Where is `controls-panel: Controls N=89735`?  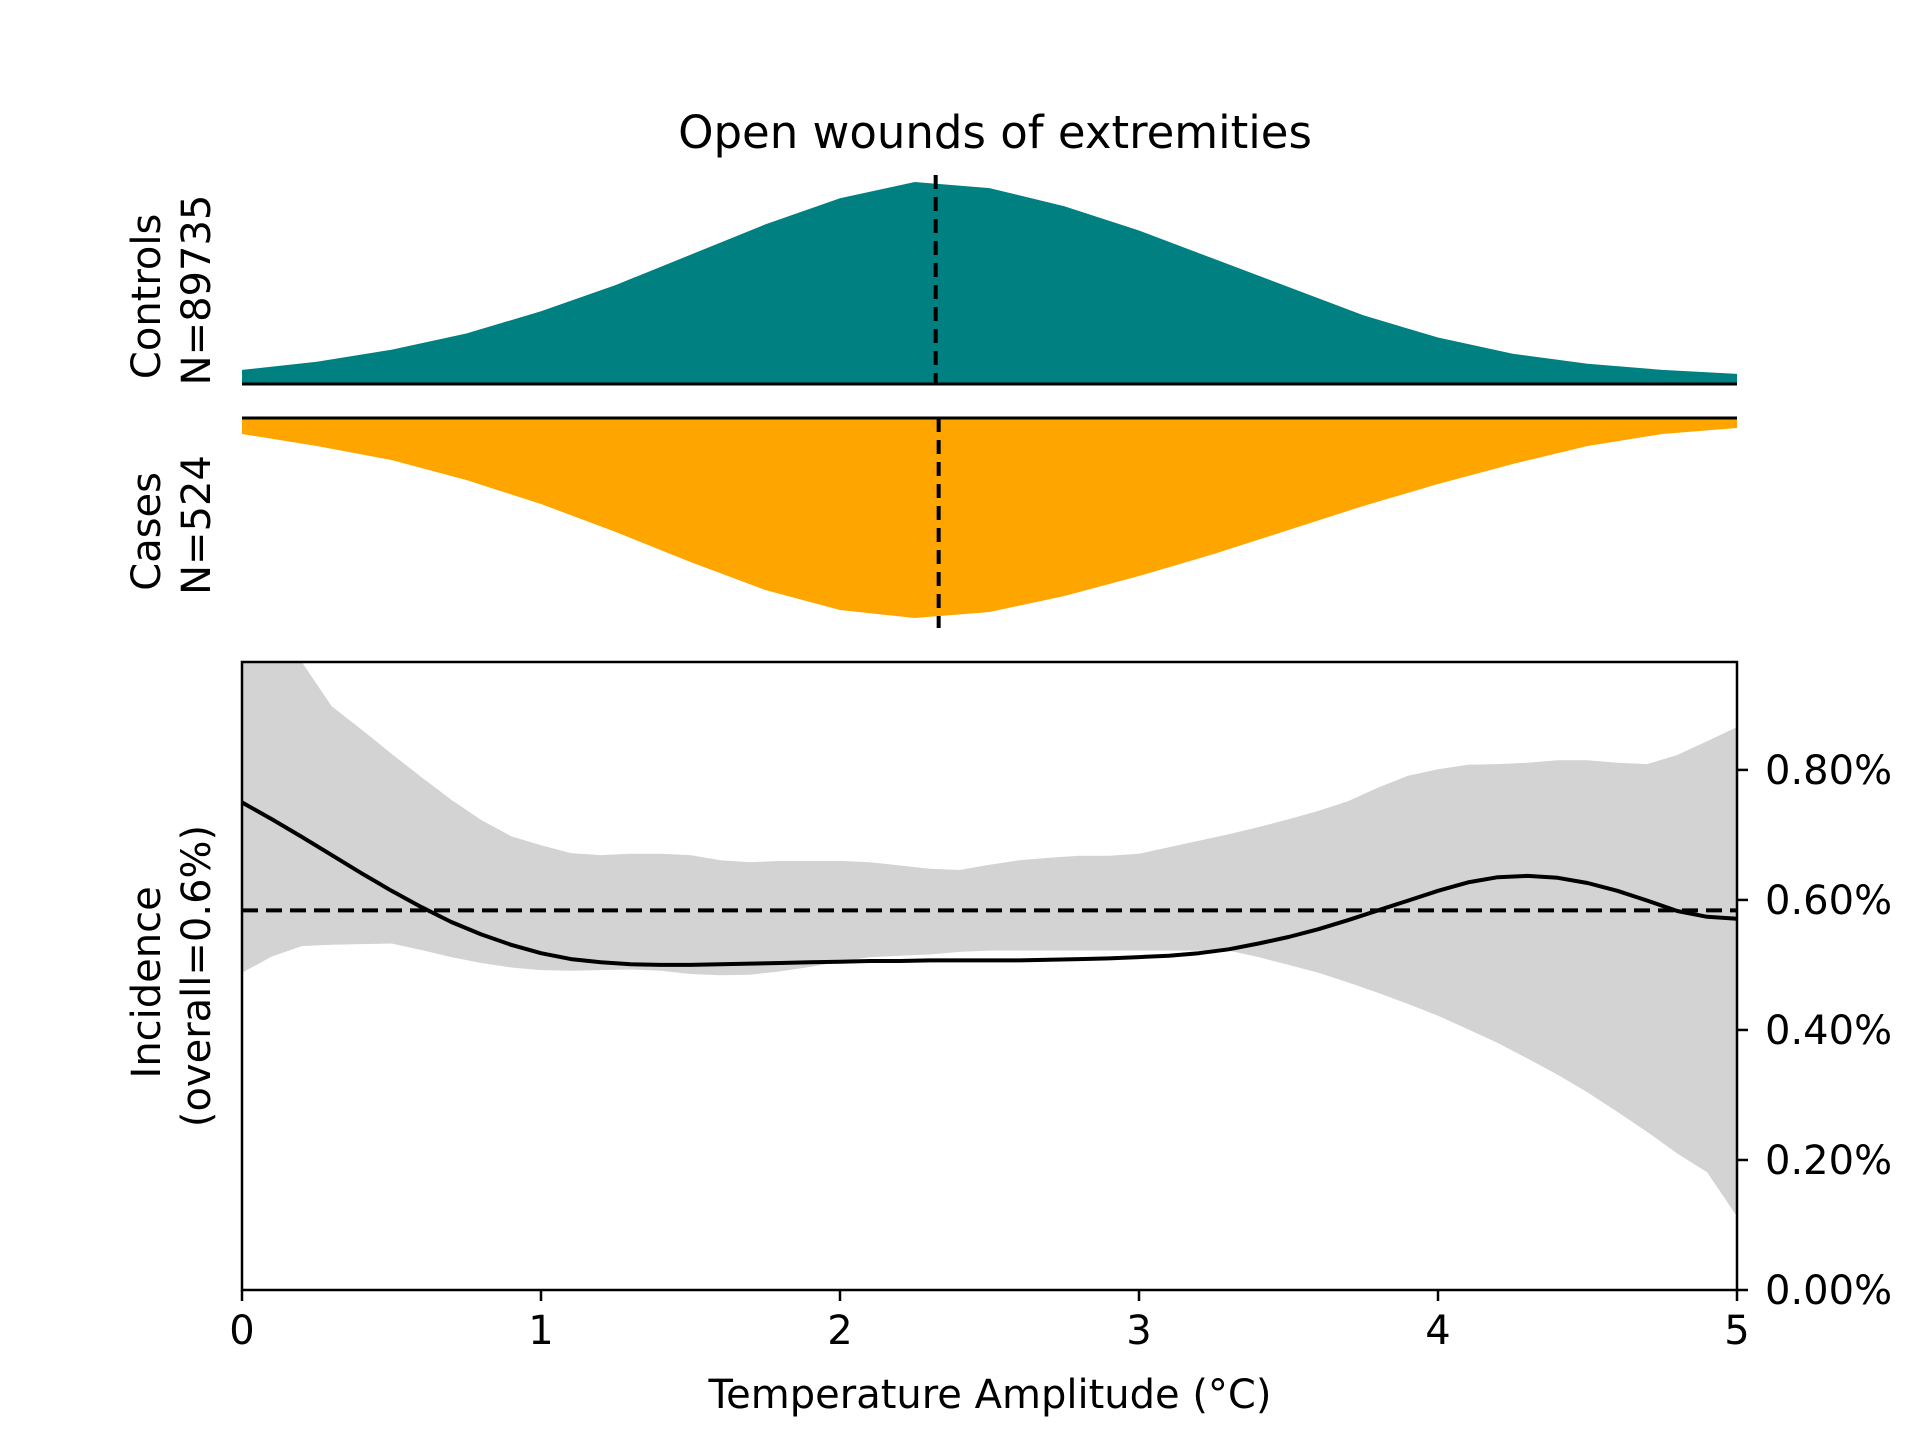 controls-panel: Controls N=89735 is located at coordinates (930, 280).